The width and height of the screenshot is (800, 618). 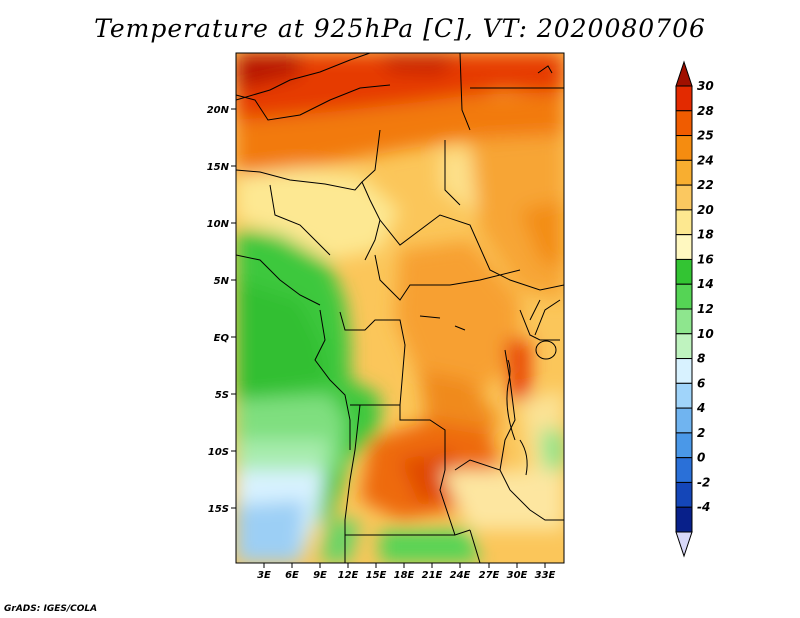 What do you see at coordinates (376, 575) in the screenshot?
I see `x-tick-label: 15E` at bounding box center [376, 575].